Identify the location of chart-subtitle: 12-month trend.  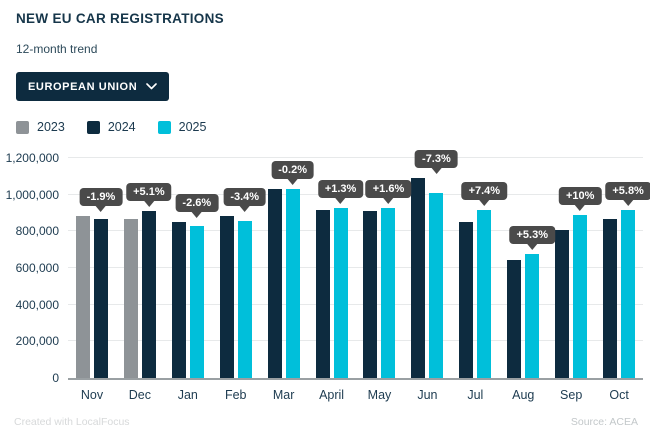
(57, 49).